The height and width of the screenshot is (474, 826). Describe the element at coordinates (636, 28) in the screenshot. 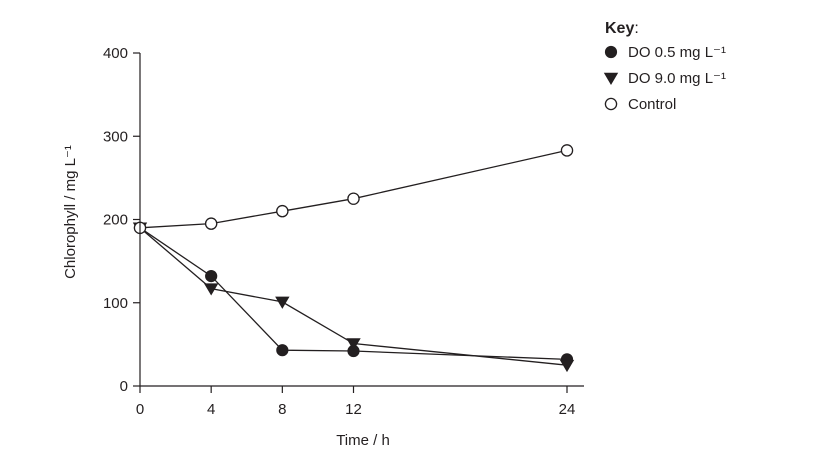

I see `legend-title-colon: :` at that location.